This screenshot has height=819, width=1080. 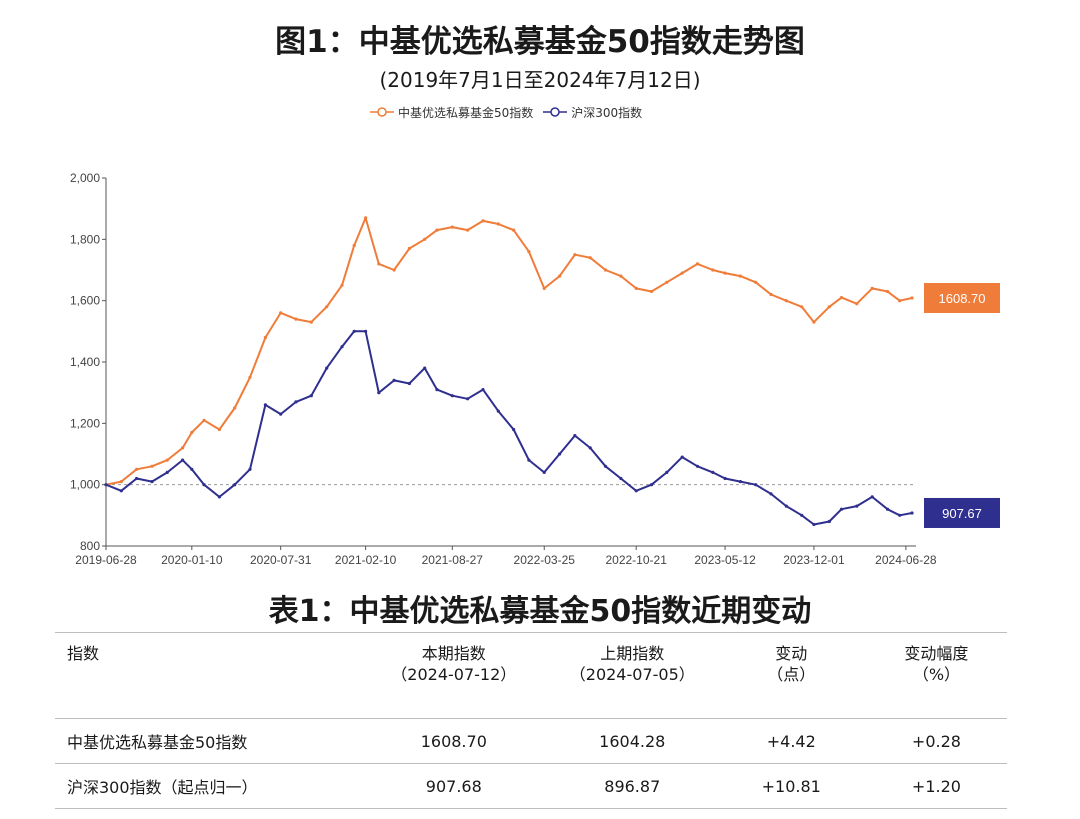 I want to click on end-value-label-fund: 1608.70, so click(x=962, y=298).